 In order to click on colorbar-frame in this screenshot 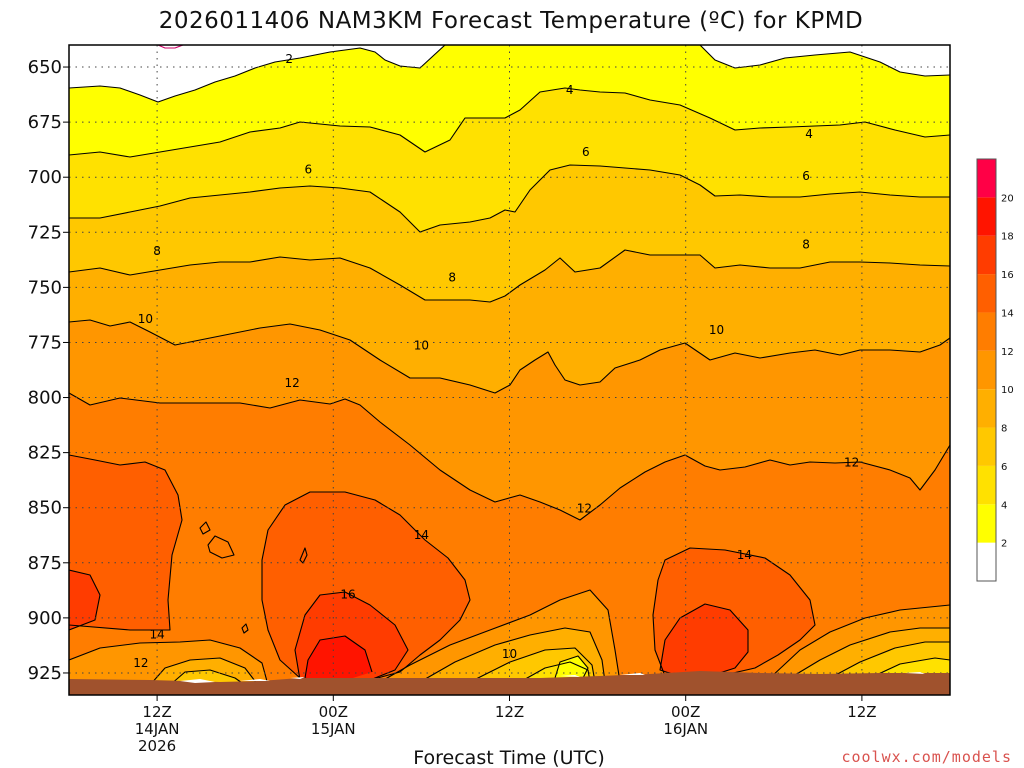, I will do `click(986, 370)`.